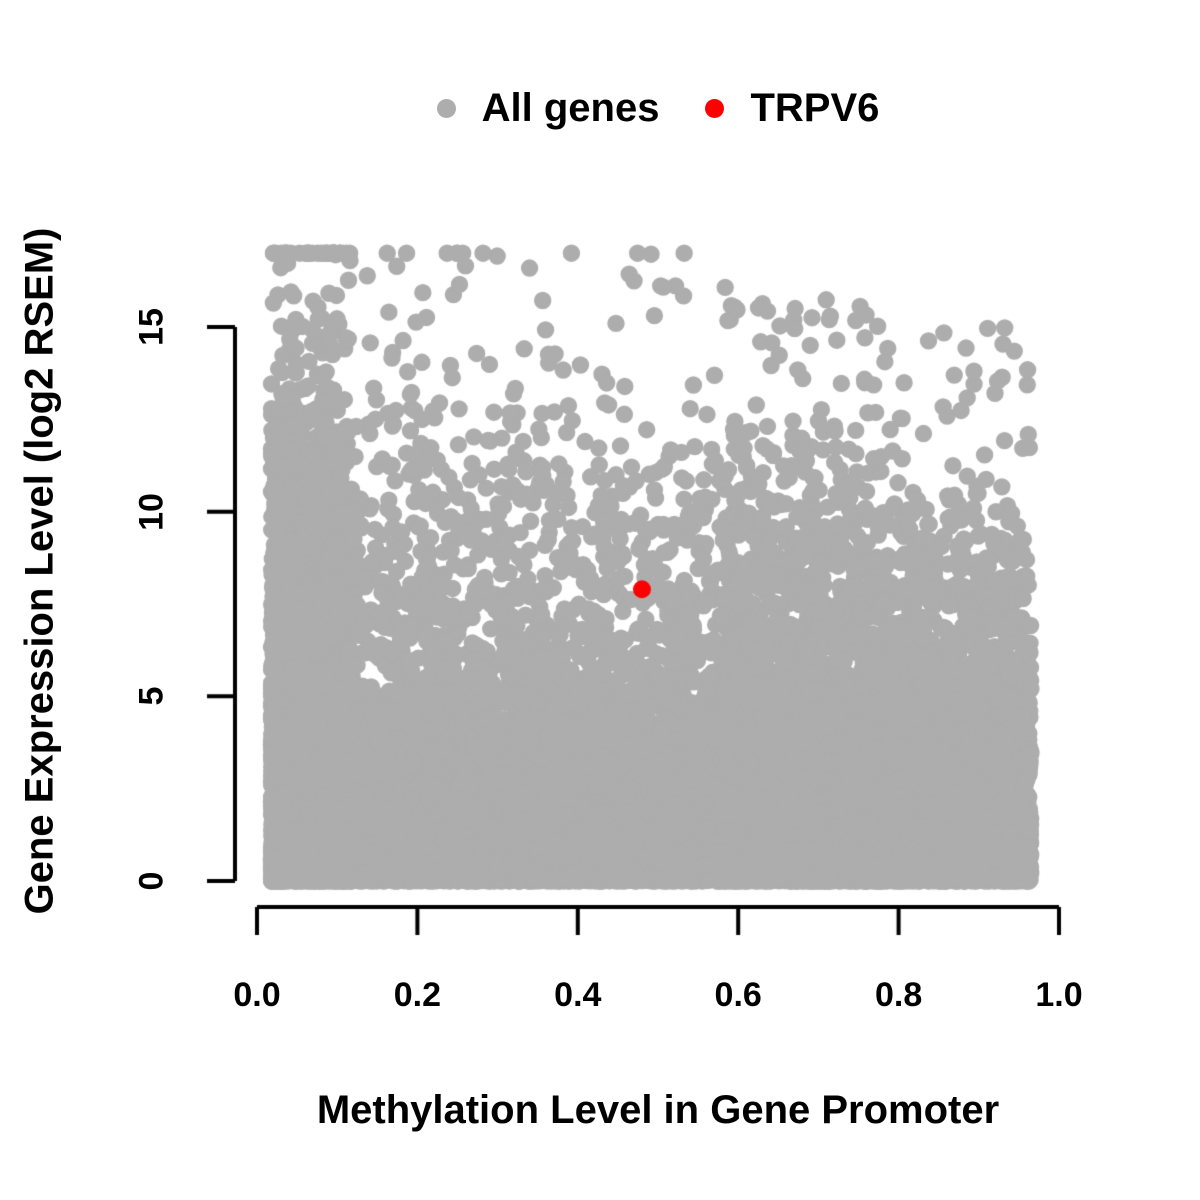  I want to click on all-genes-marker-icon, so click(446, 108).